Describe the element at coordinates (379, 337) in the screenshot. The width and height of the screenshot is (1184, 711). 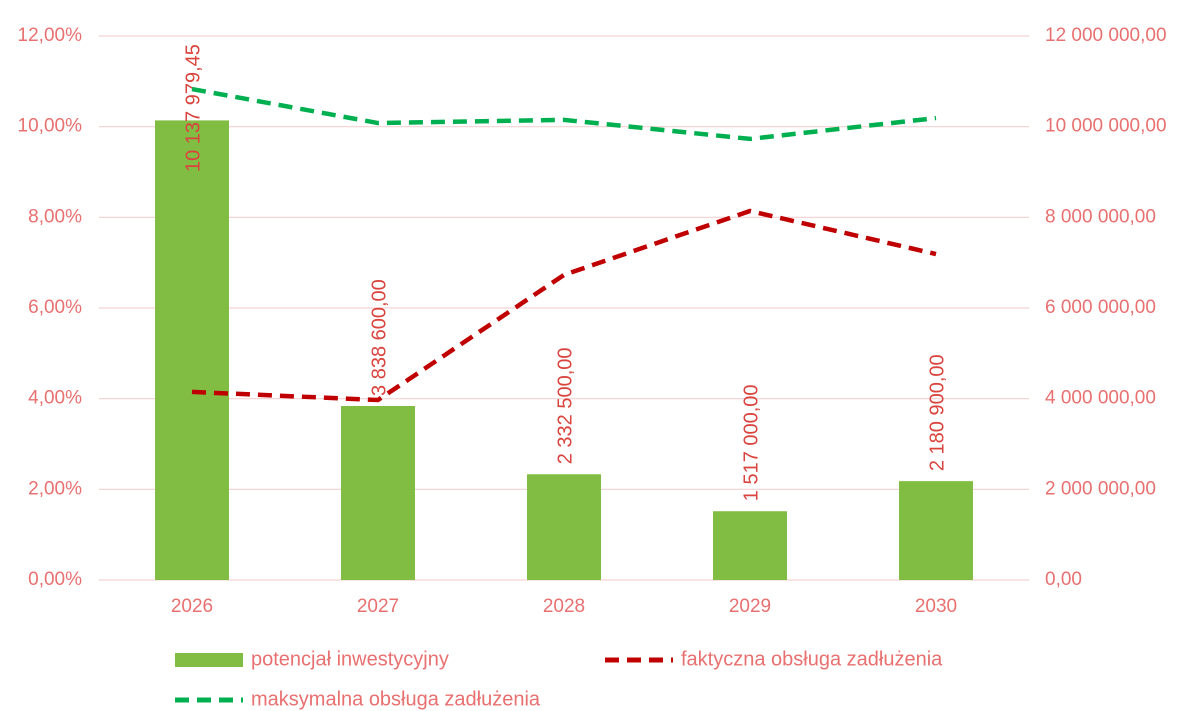
I see `data-label: 3 838 600,00` at that location.